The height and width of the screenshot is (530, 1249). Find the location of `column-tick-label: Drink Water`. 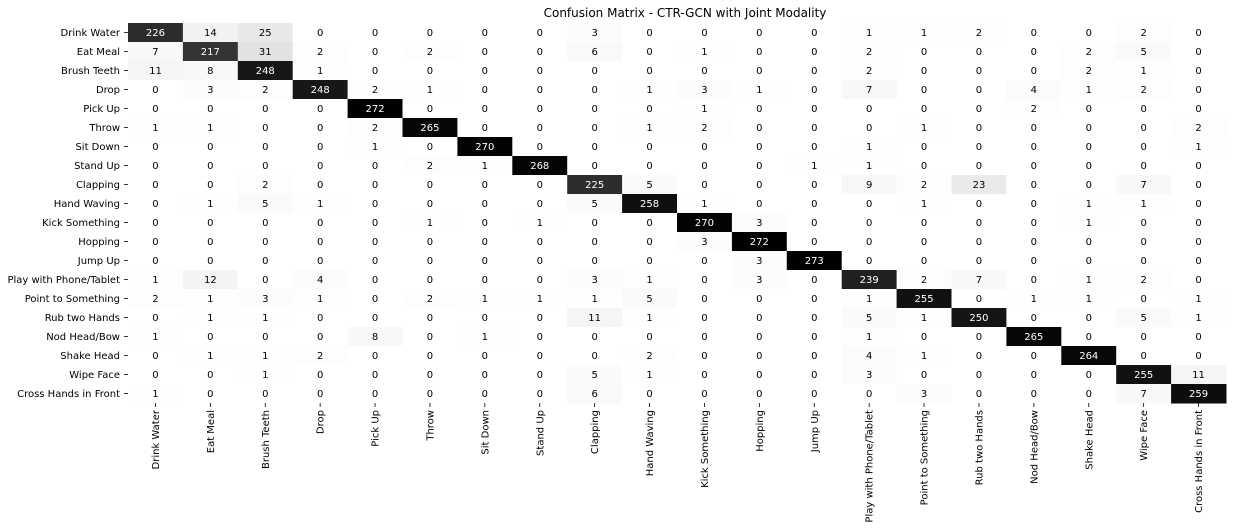

column-tick-label: Drink Water is located at coordinates (156, 439).